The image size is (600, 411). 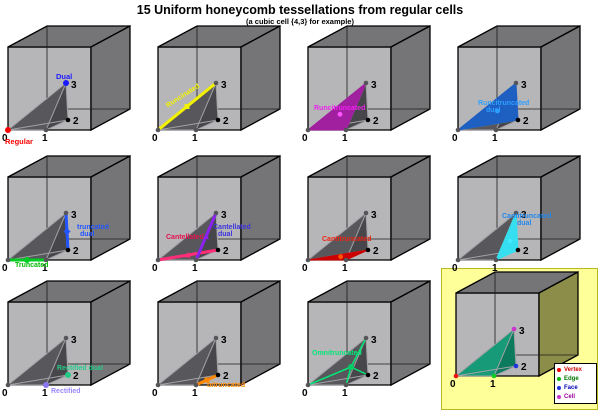 I want to click on label-cantitruncated-dual-line1: Cantitruncated, so click(x=527, y=216).